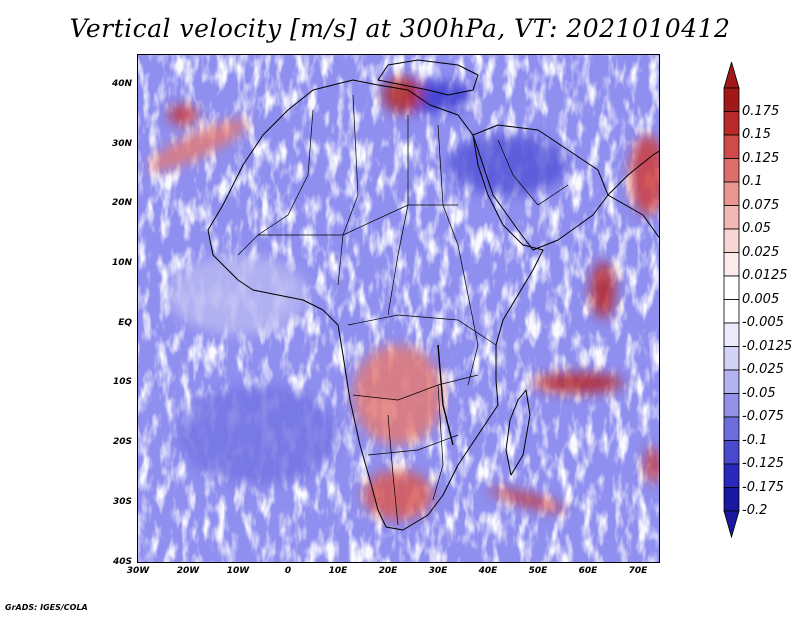 This screenshot has width=800, height=618. I want to click on uplift-region-med, so click(403, 95).